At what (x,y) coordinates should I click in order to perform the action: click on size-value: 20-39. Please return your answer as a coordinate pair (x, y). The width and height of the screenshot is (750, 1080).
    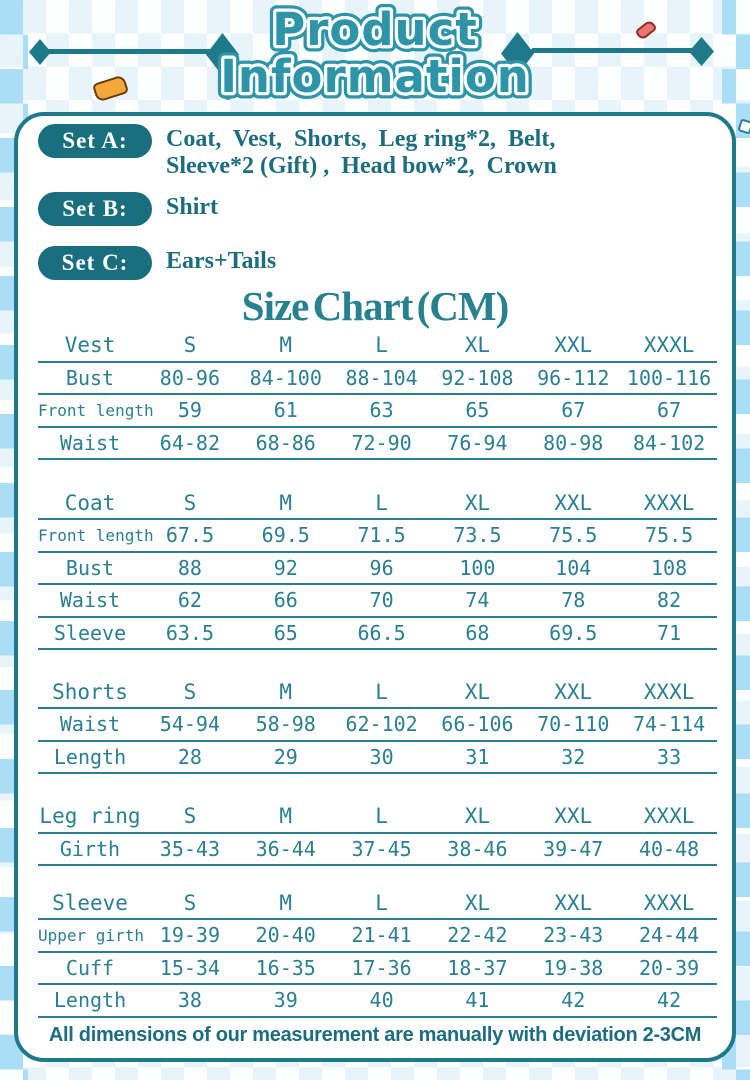
    Looking at the image, I should click on (669, 967).